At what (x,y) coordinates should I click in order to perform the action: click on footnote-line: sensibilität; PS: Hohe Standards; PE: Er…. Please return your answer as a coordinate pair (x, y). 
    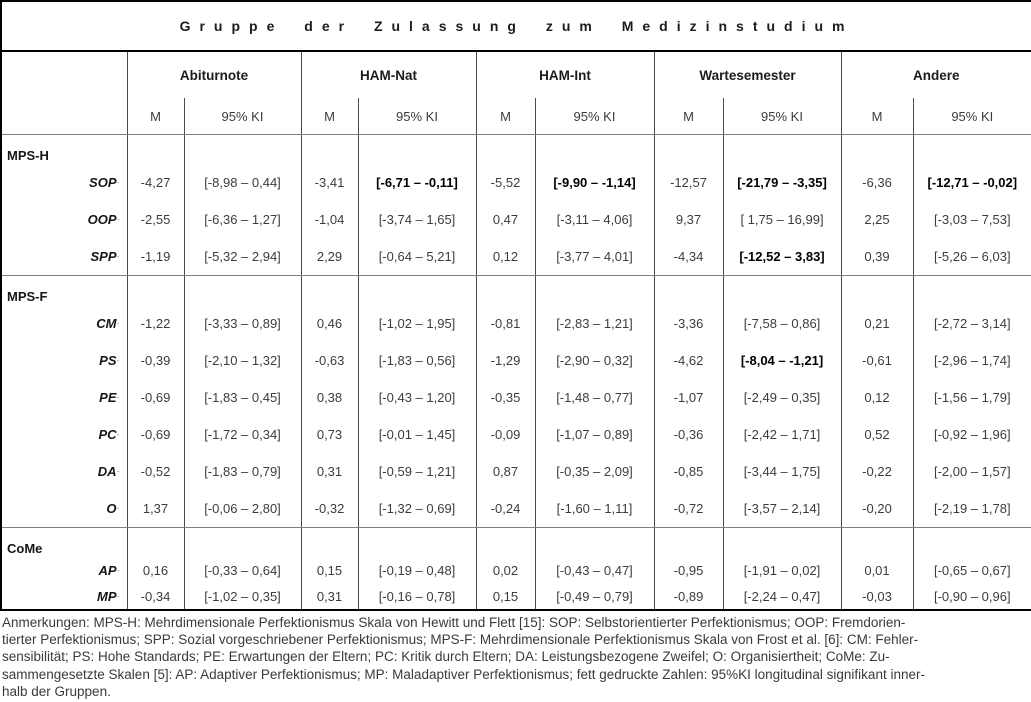
    Looking at the image, I should click on (446, 657).